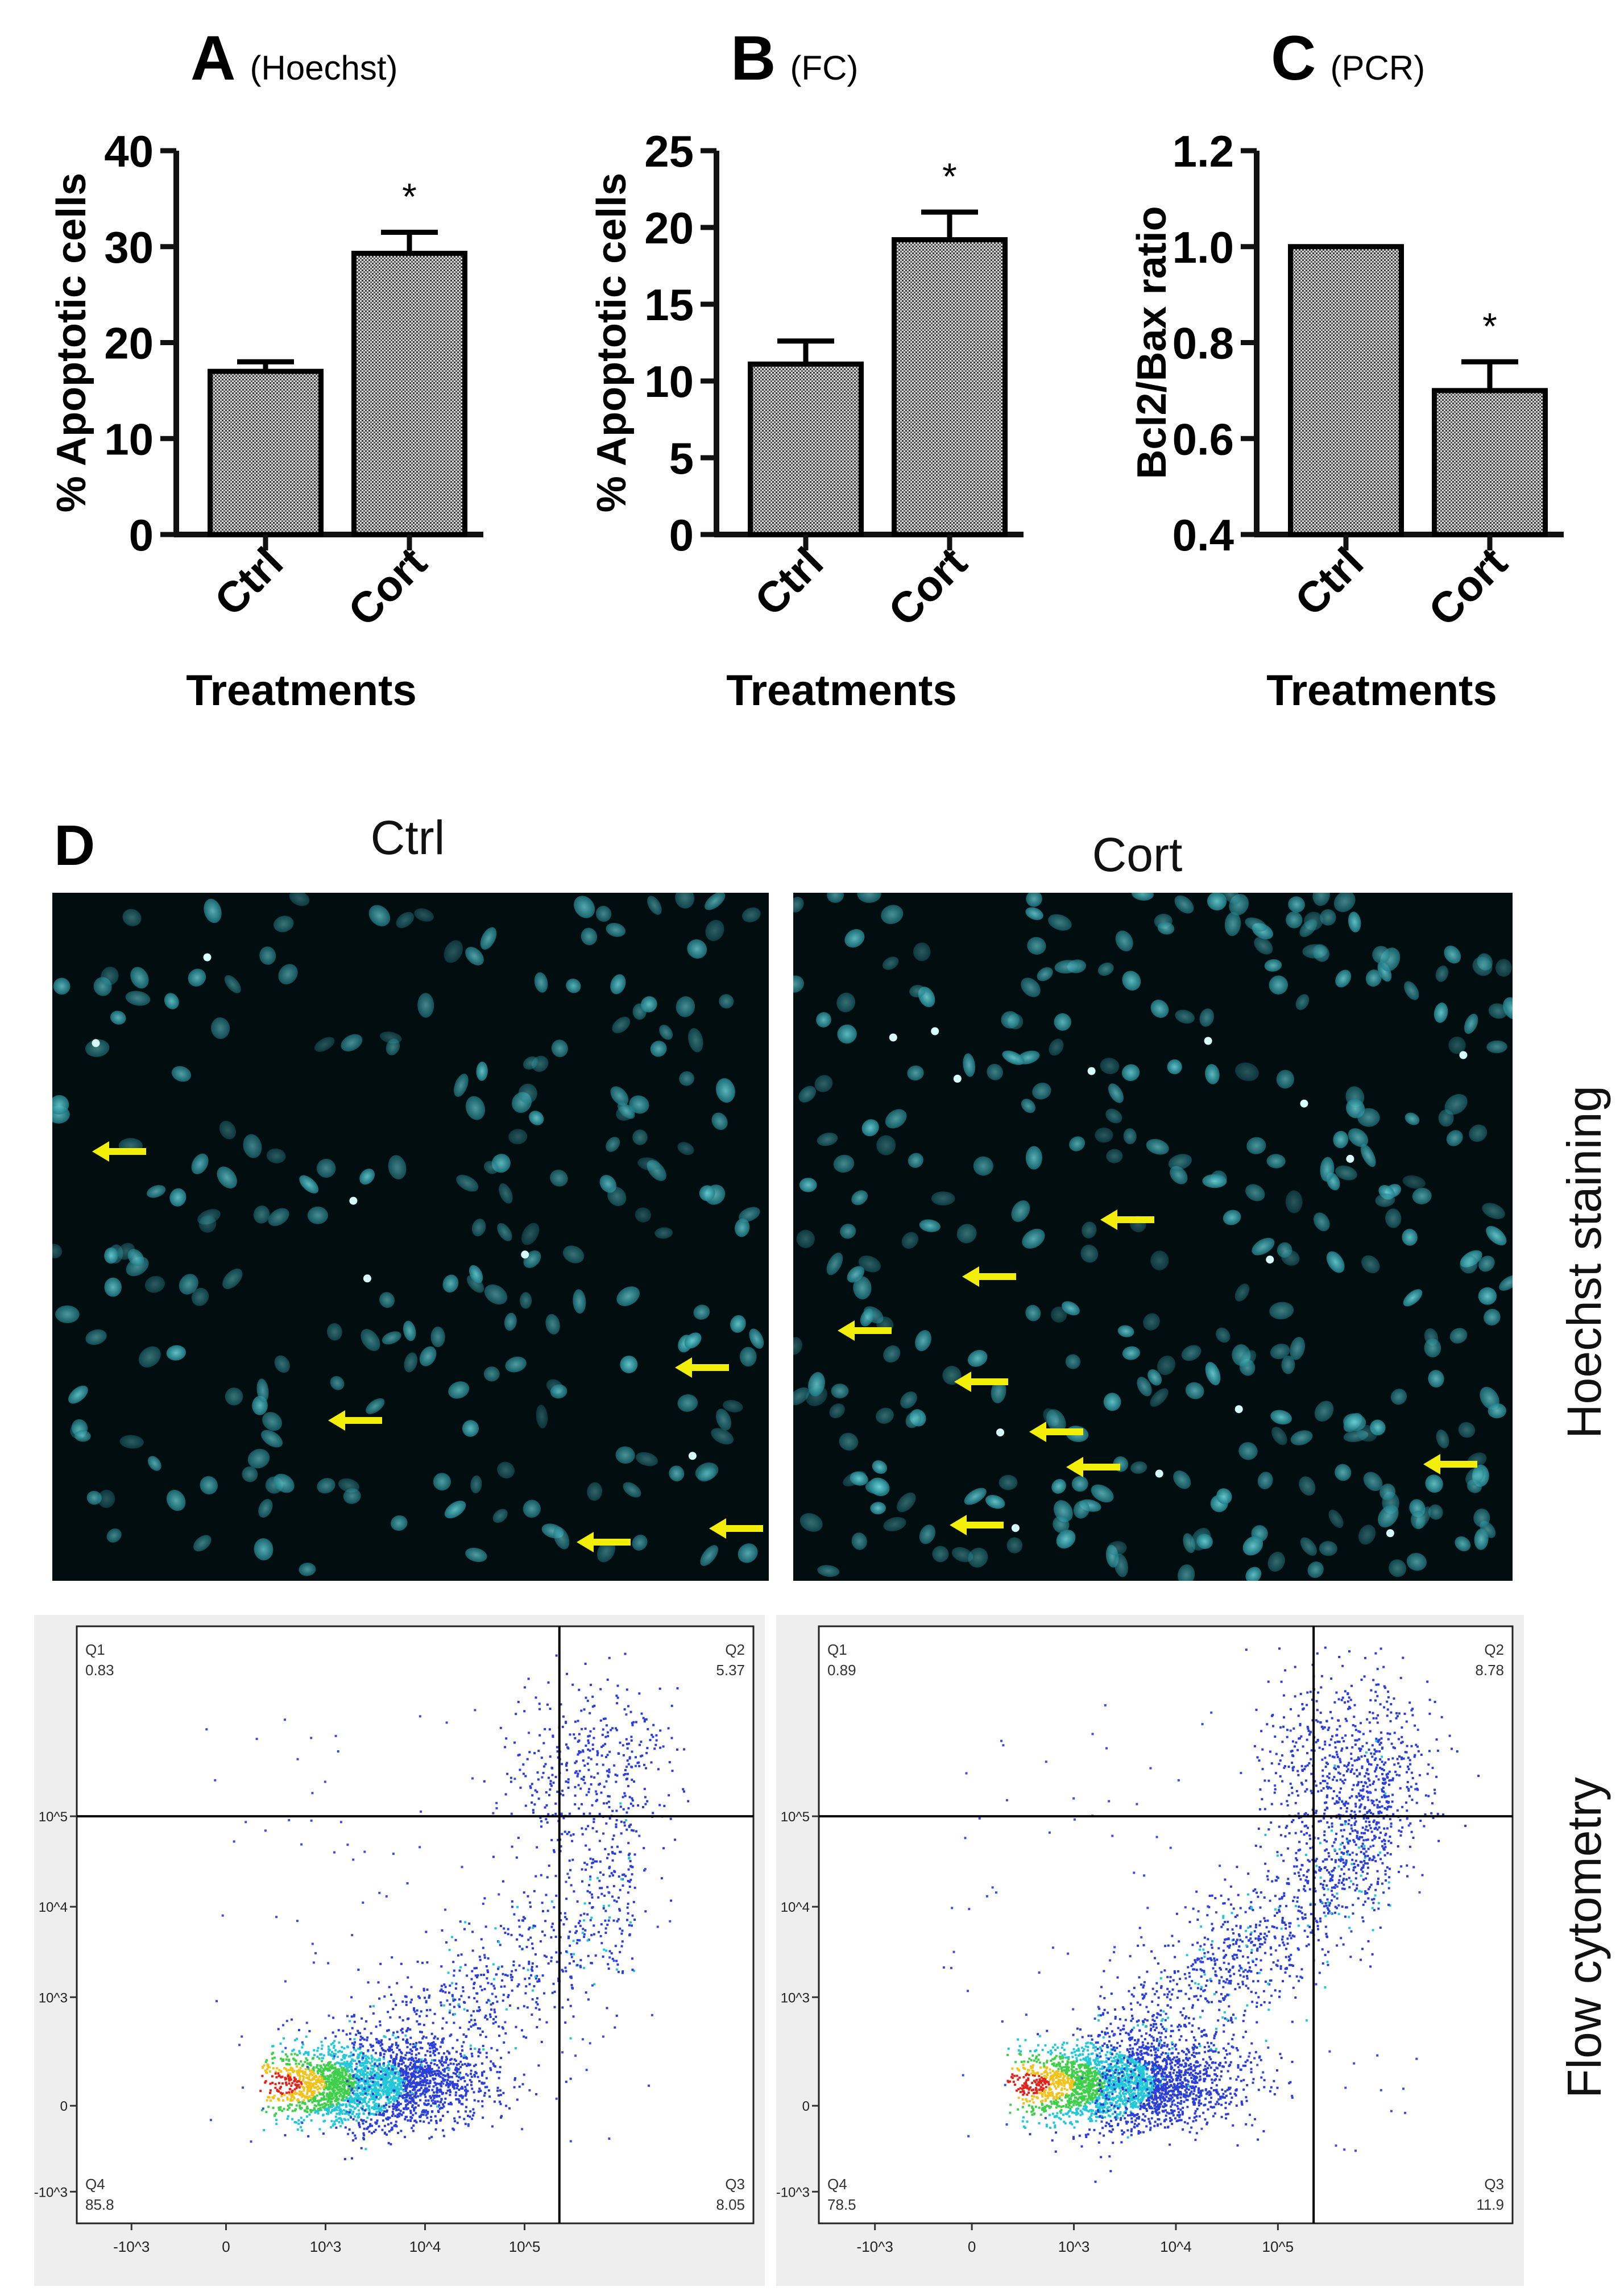  Describe the element at coordinates (1074, 2246) in the screenshot. I see `flow-x-tick-label: 10^3` at that location.